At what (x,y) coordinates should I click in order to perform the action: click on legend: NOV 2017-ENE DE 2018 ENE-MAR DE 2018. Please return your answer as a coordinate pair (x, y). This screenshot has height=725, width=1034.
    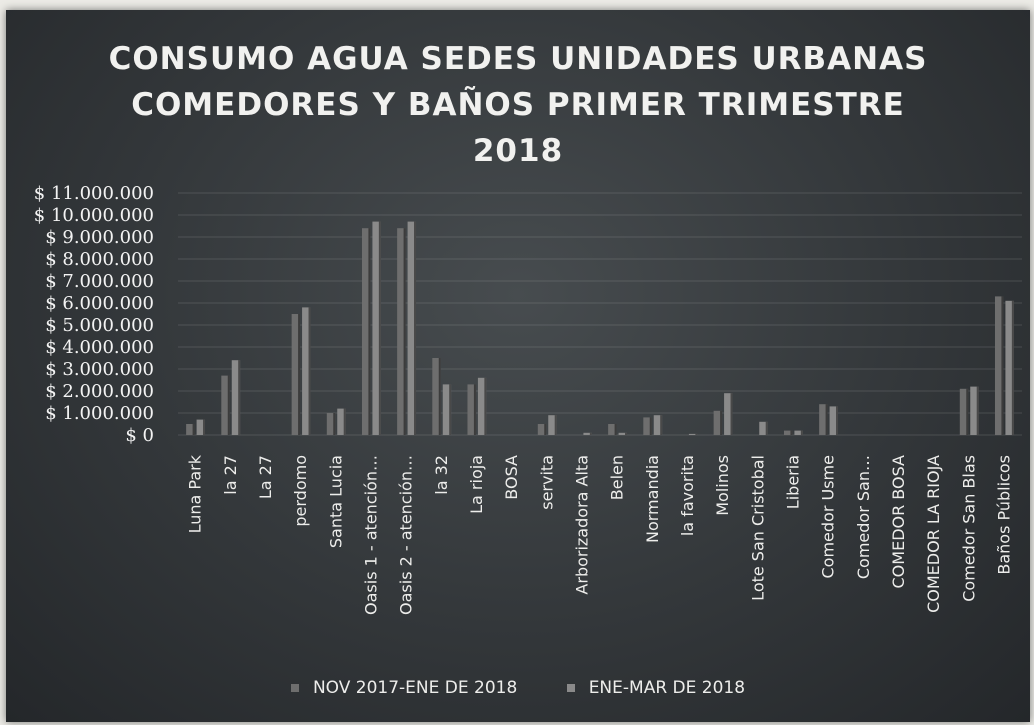
    Looking at the image, I should click on (518, 688).